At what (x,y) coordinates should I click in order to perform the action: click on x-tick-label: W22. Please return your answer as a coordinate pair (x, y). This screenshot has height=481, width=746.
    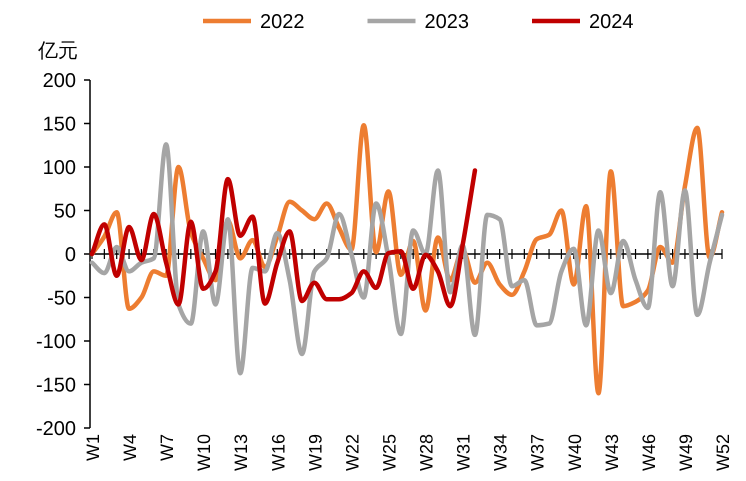
    Looking at the image, I should click on (352, 453).